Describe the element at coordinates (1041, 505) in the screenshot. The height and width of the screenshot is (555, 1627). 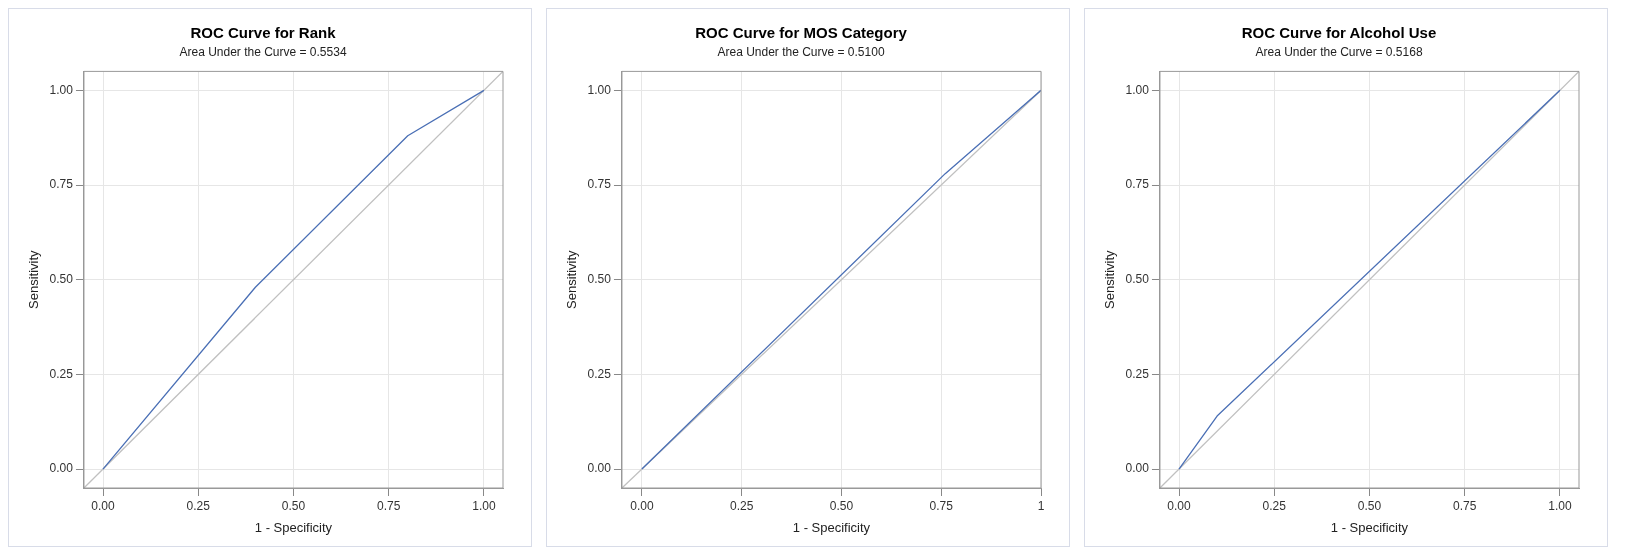
I see `x-tick-label: 1` at that location.